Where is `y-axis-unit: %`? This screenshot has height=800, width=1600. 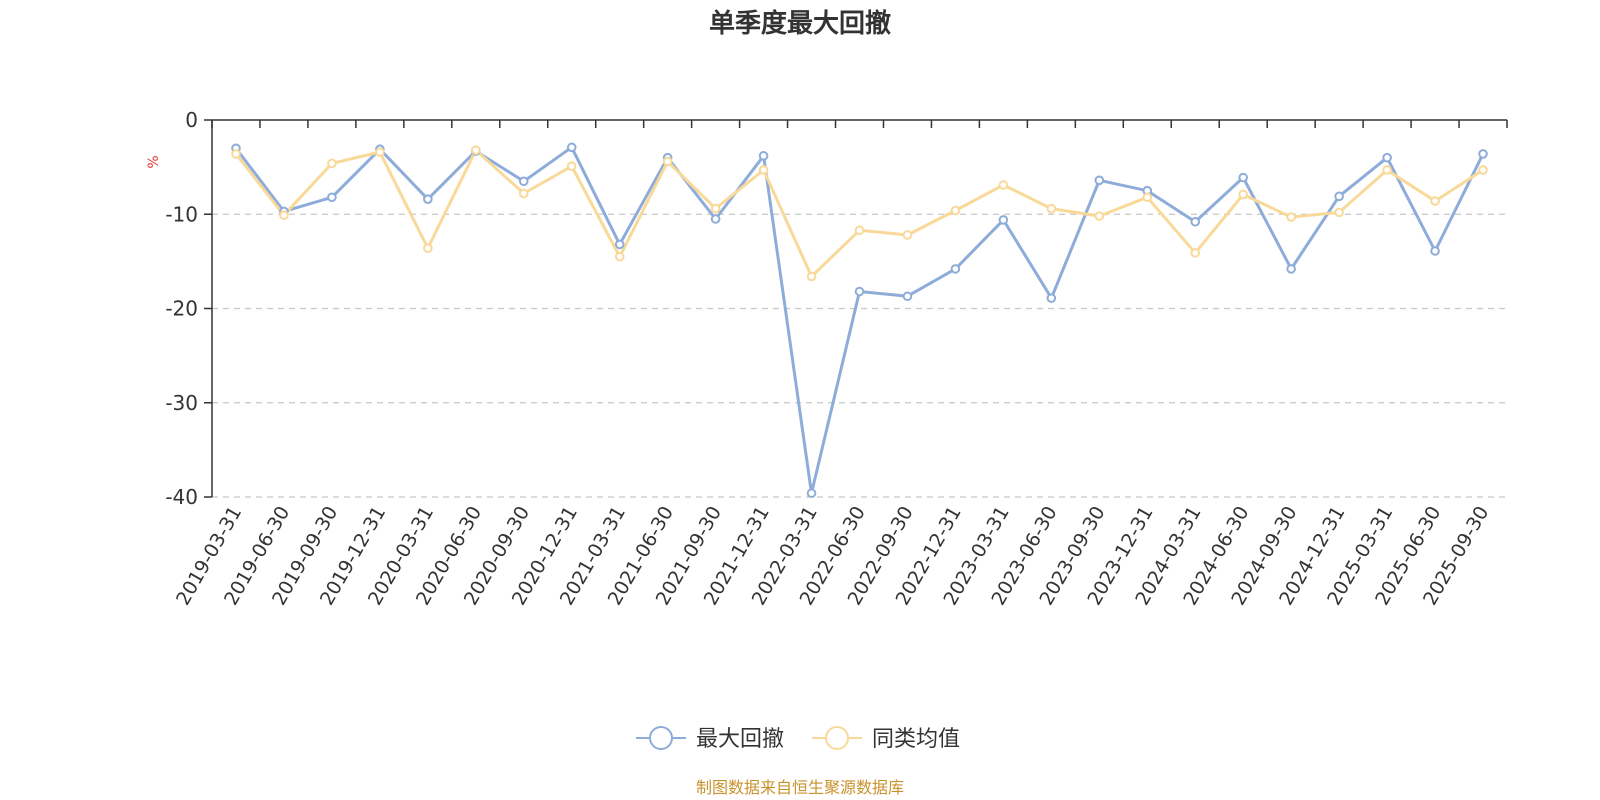
y-axis-unit: % is located at coordinates (154, 161).